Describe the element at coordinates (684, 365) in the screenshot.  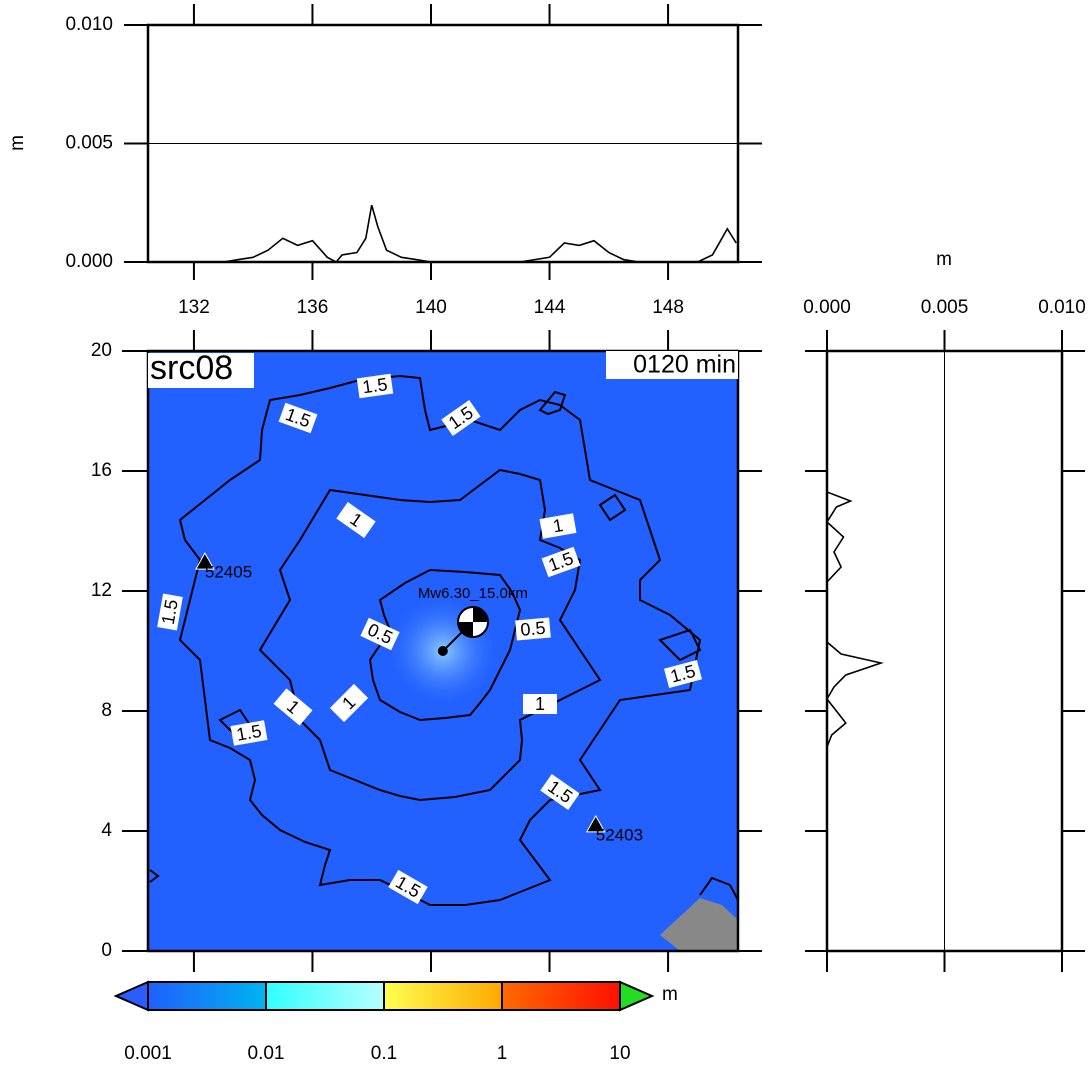
I see `time-label: 0120 min` at that location.